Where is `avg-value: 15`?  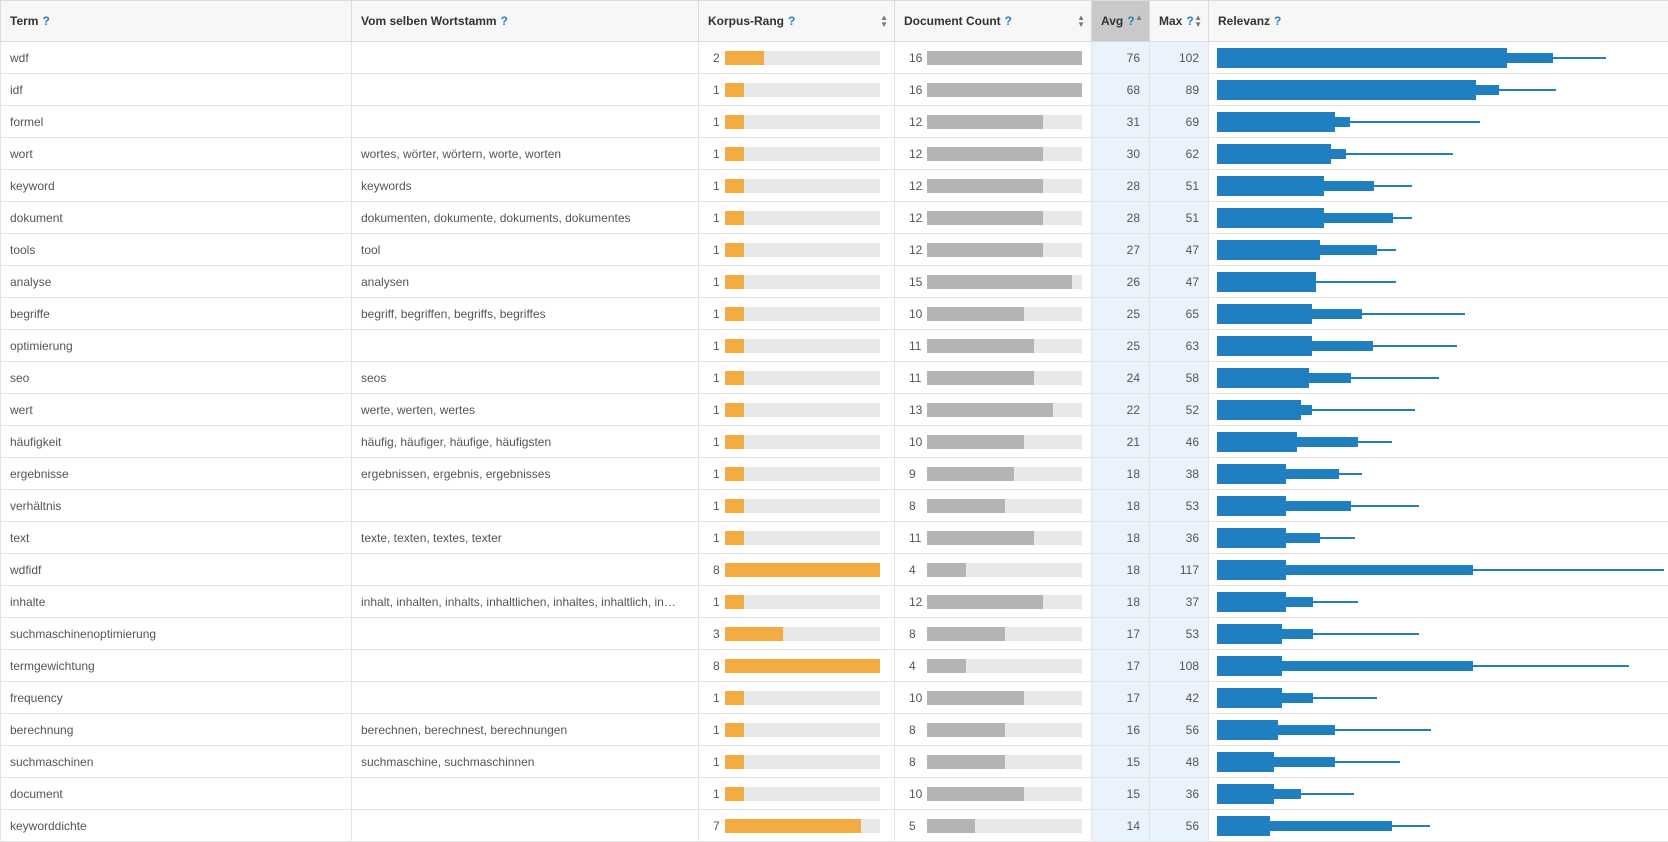
avg-value: 15 is located at coordinates (1133, 761).